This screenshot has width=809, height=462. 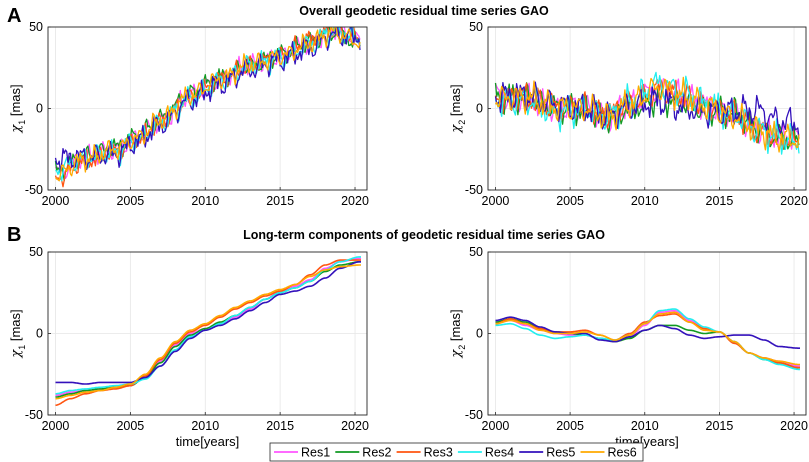 I want to click on legend-box, so click(x=456, y=452).